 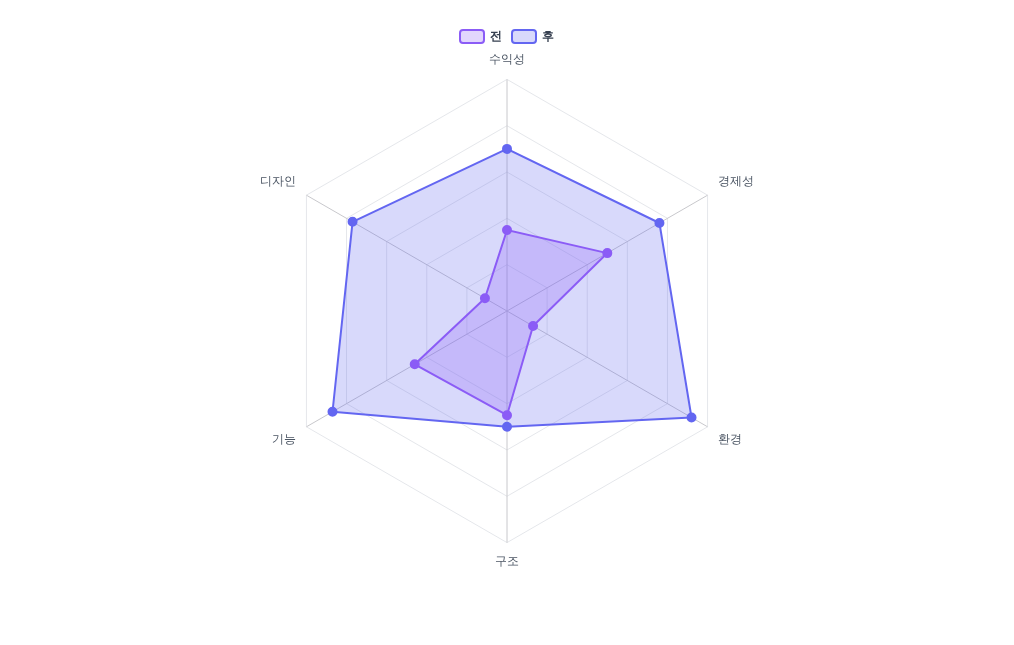 What do you see at coordinates (729, 439) in the screenshot?
I see `spoke-label: 환경` at bounding box center [729, 439].